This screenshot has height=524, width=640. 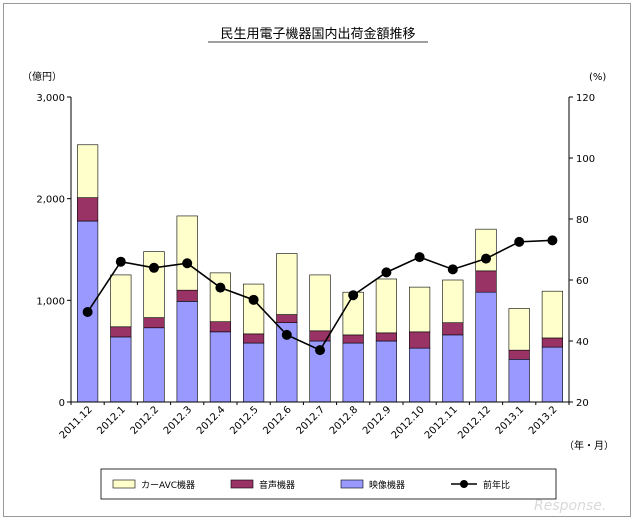 What do you see at coordinates (76, 422) in the screenshot?
I see `x-tick-label-0: 2011.12` at bounding box center [76, 422].